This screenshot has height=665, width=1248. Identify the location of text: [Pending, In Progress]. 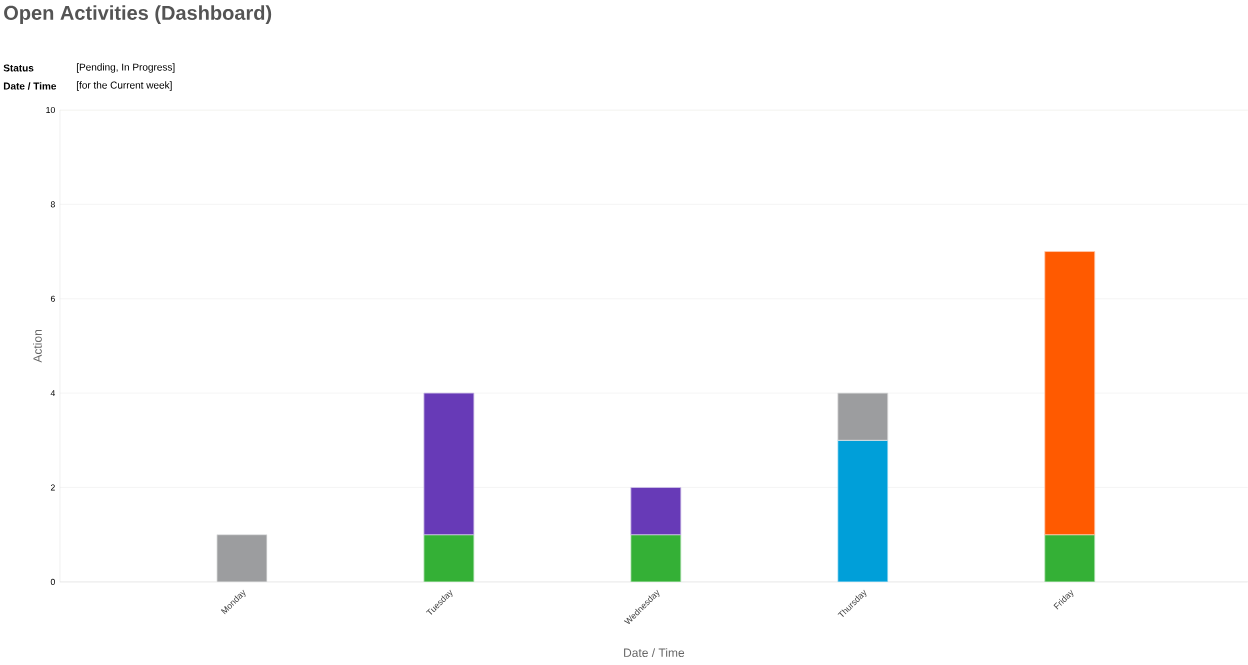
(125, 68).